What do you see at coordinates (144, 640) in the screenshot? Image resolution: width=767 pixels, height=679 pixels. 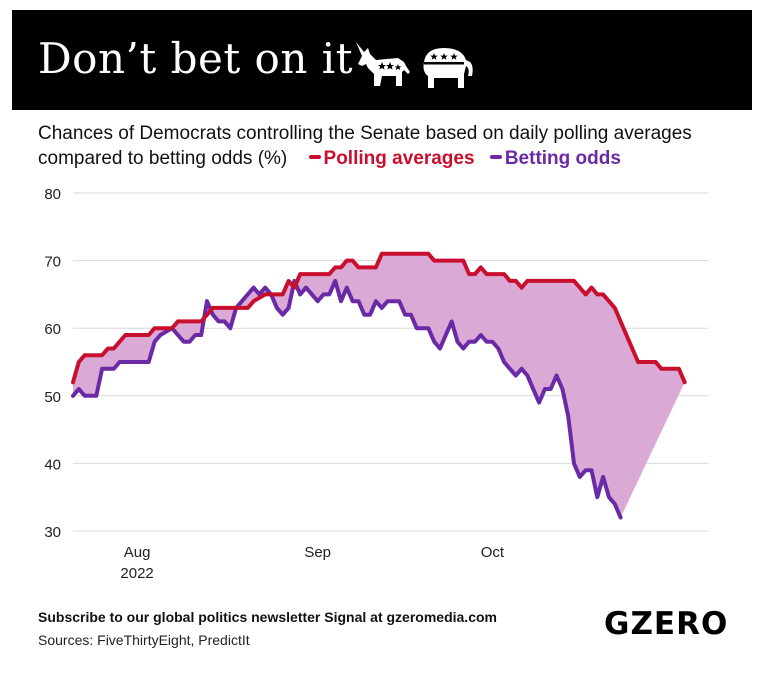 I see `sources-text: Sources: FiveThirtyEight, PredictIt` at bounding box center [144, 640].